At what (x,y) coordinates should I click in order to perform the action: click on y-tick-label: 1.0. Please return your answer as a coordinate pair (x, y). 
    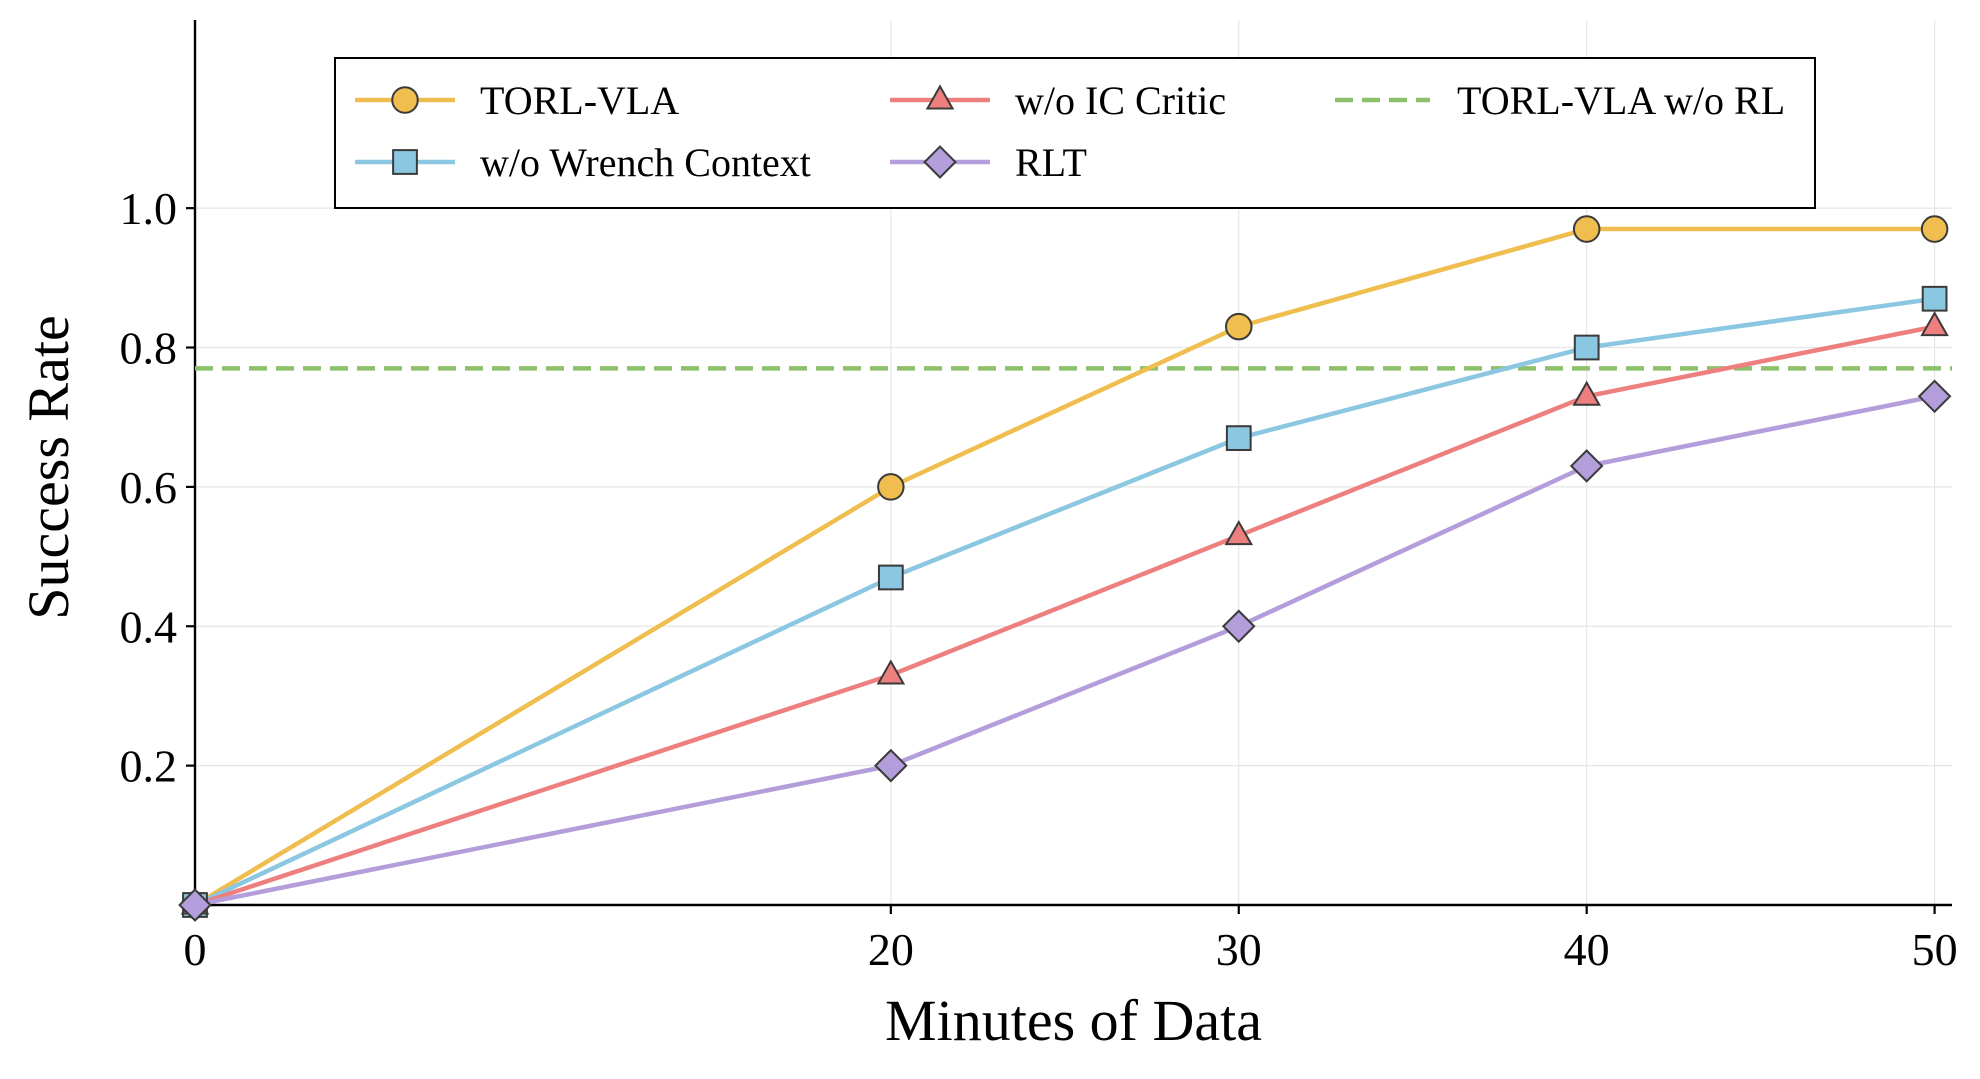
    Looking at the image, I should click on (149, 208).